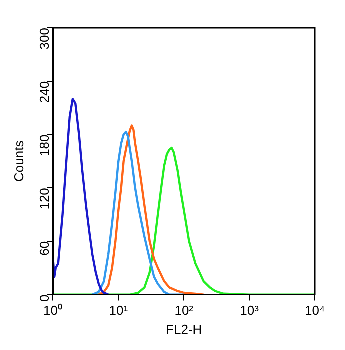 The image size is (345, 350). Describe the element at coordinates (44, 92) in the screenshot. I see `y-tick-label: 240` at that location.